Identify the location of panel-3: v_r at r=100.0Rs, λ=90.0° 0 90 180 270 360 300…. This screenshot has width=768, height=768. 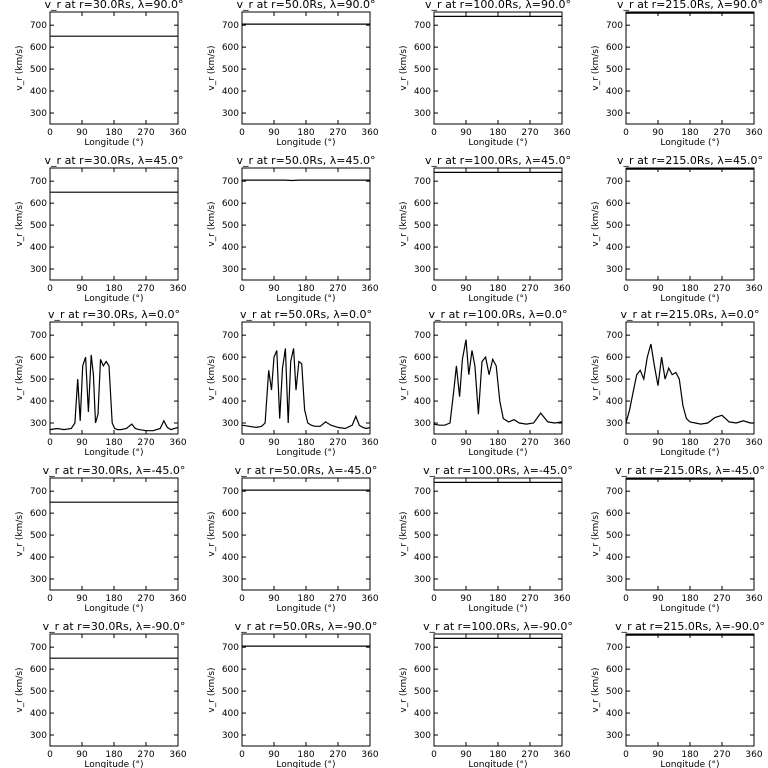
(485, 74).